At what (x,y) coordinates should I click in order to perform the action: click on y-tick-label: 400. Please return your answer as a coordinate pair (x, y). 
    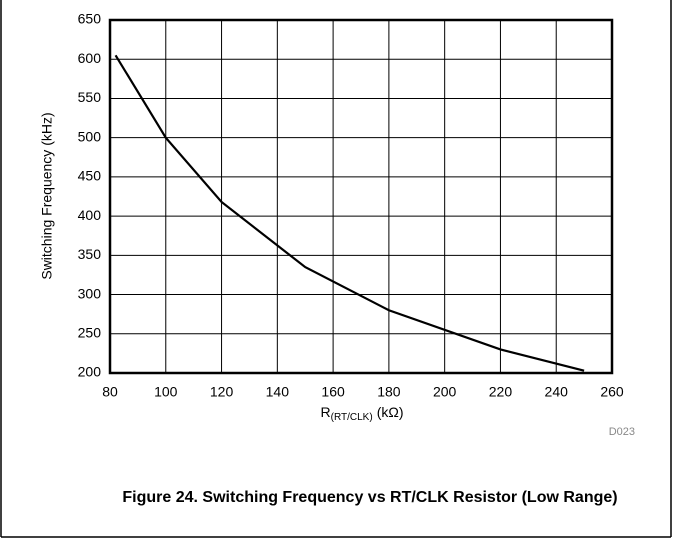
    Looking at the image, I should click on (90, 215).